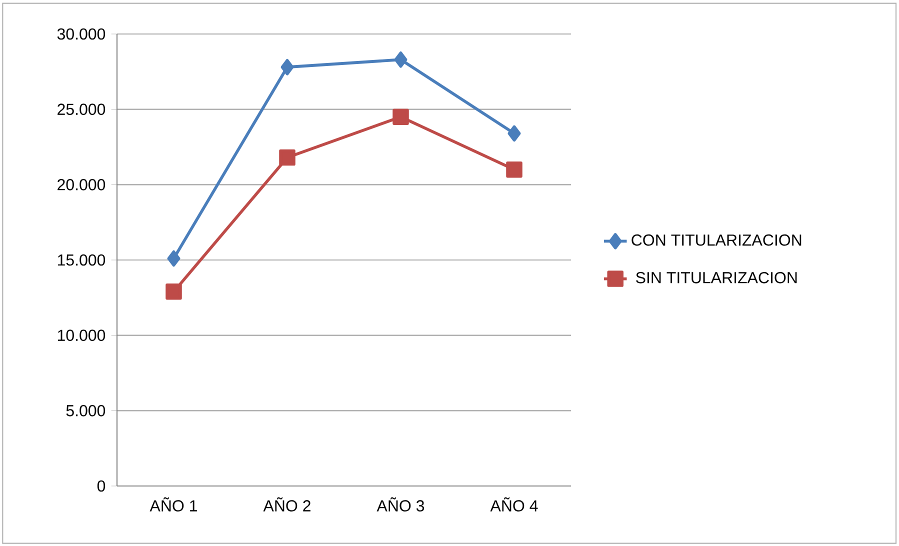  Describe the element at coordinates (173, 504) in the screenshot. I see `x-tick-label: AÑO 1` at that location.